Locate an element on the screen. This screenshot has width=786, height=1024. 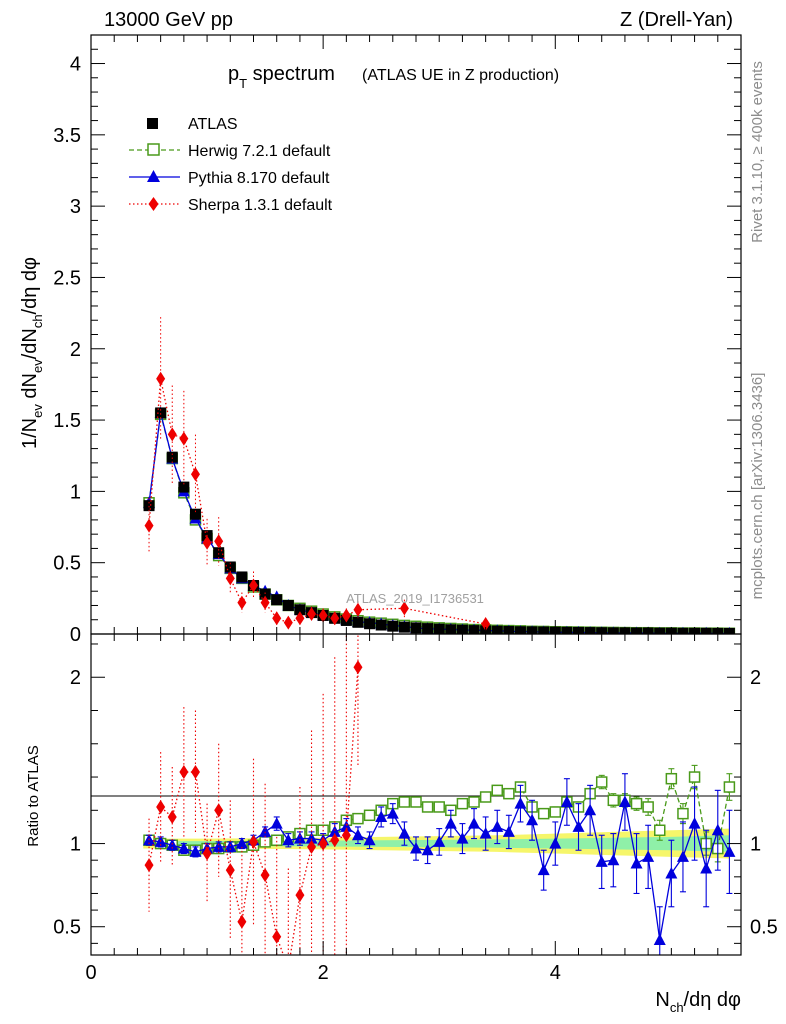
main-ytick-label: 2.5 is located at coordinates (67, 278).